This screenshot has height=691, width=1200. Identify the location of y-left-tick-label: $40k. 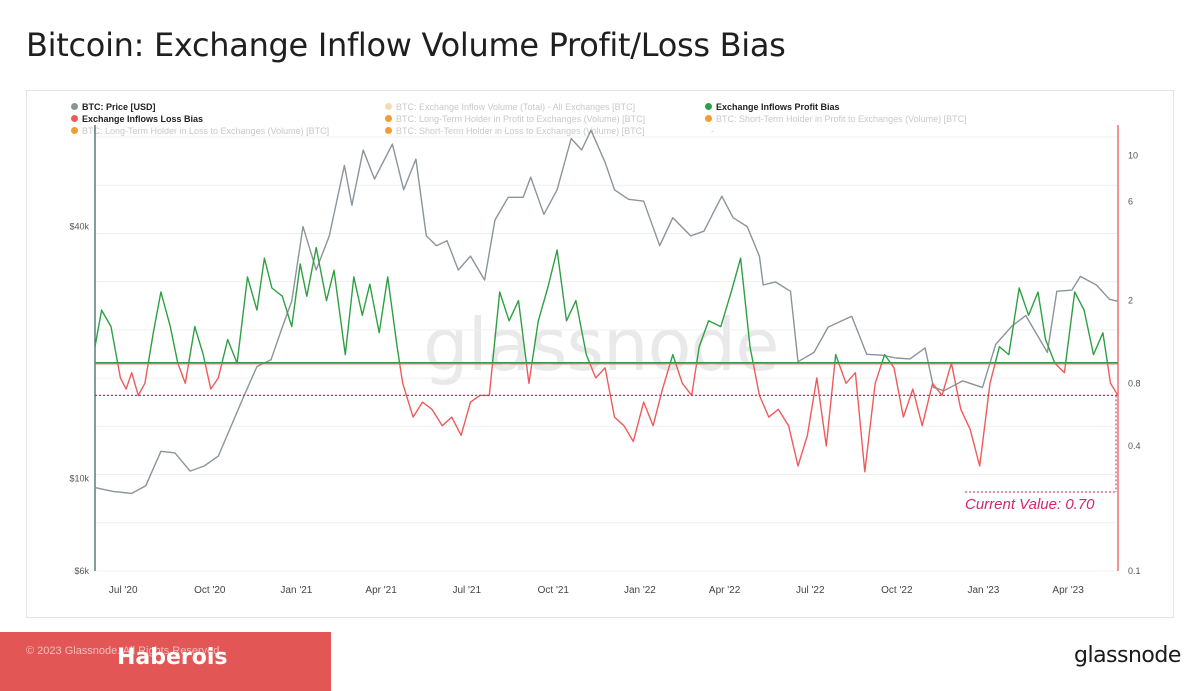
(79, 227).